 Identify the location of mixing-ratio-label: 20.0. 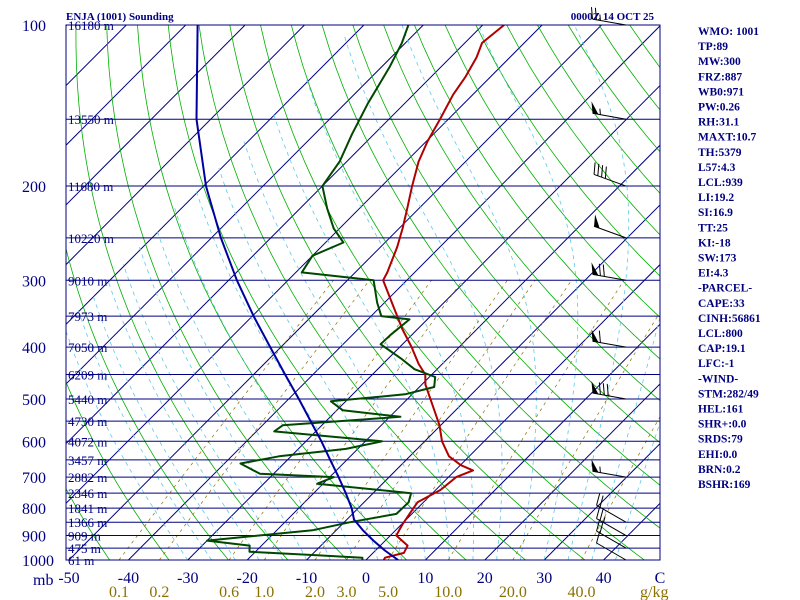
(513, 592).